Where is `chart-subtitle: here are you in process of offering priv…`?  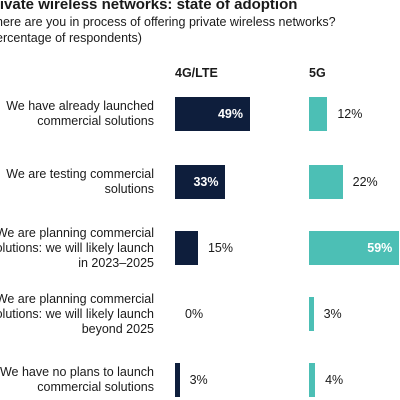 chart-subtitle: here are you in process of offering priv… is located at coordinates (168, 30).